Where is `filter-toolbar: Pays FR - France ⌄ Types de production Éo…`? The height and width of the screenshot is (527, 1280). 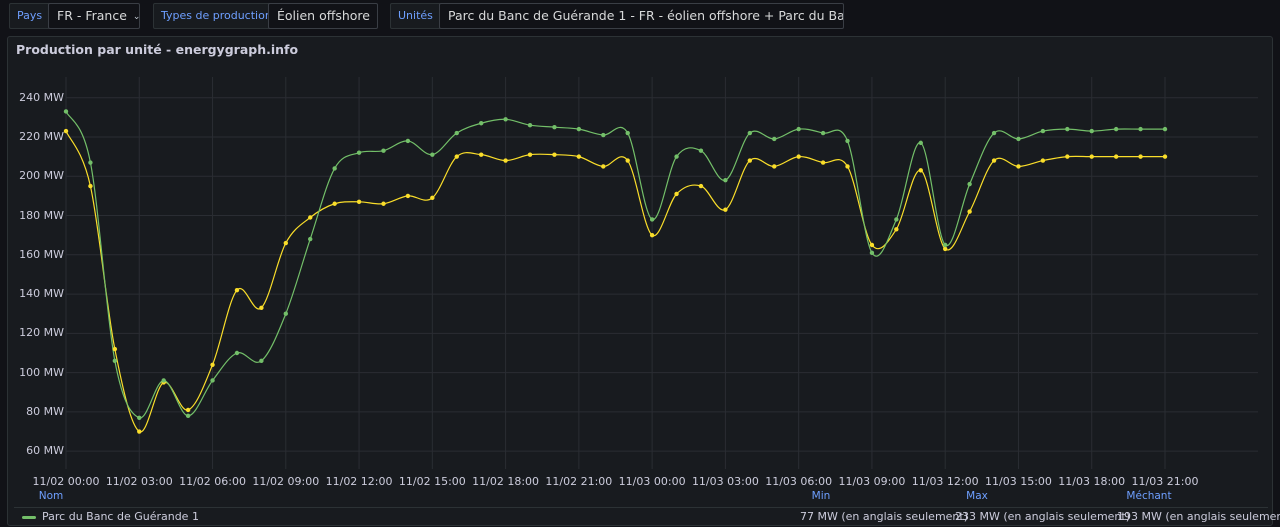
filter-toolbar: Pays FR - France ⌄ Types de production Éo… is located at coordinates (640, 17).